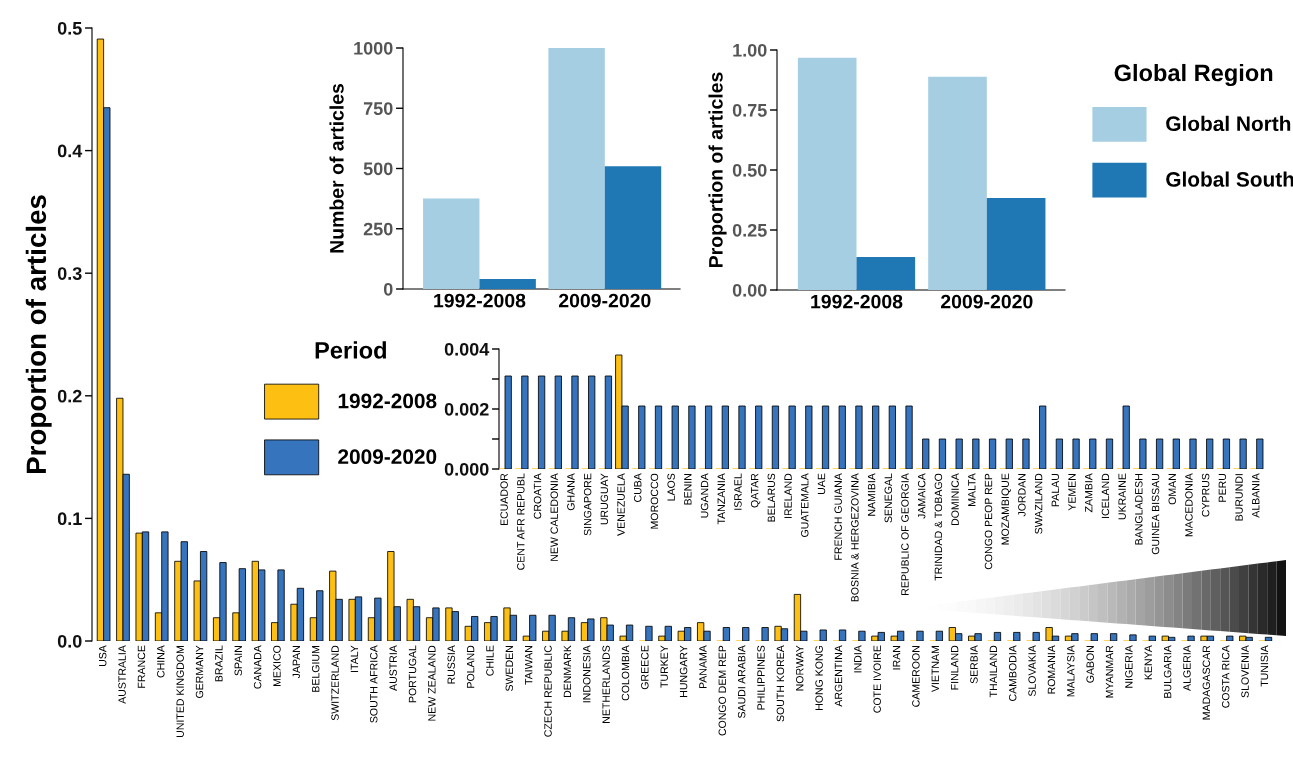  What do you see at coordinates (1071, 671) in the screenshot?
I see `x-tick-label: MALAYSIA` at bounding box center [1071, 671].